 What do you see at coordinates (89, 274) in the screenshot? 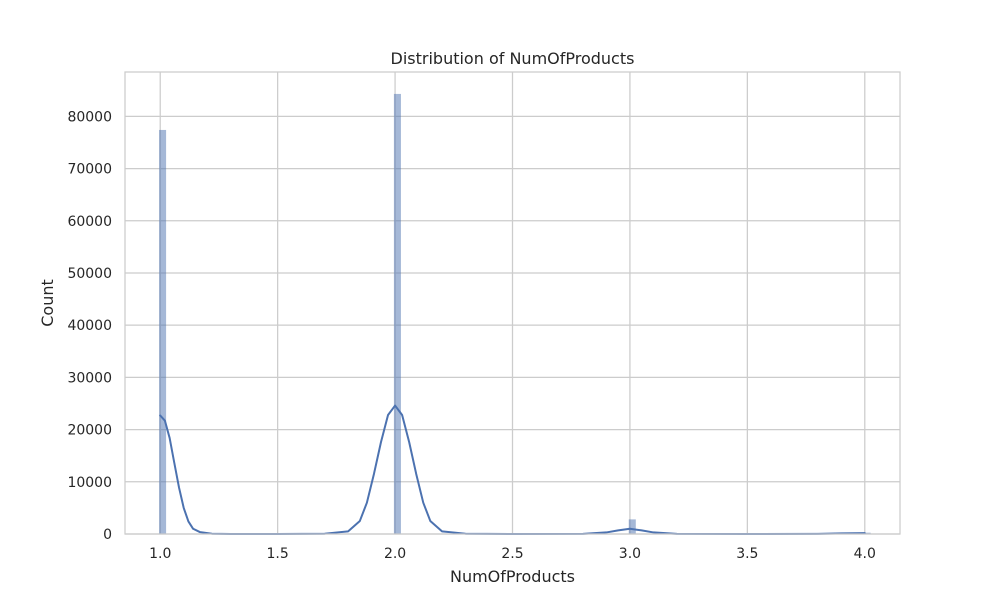
I see `y-tick-label: 50000` at bounding box center [89, 274].